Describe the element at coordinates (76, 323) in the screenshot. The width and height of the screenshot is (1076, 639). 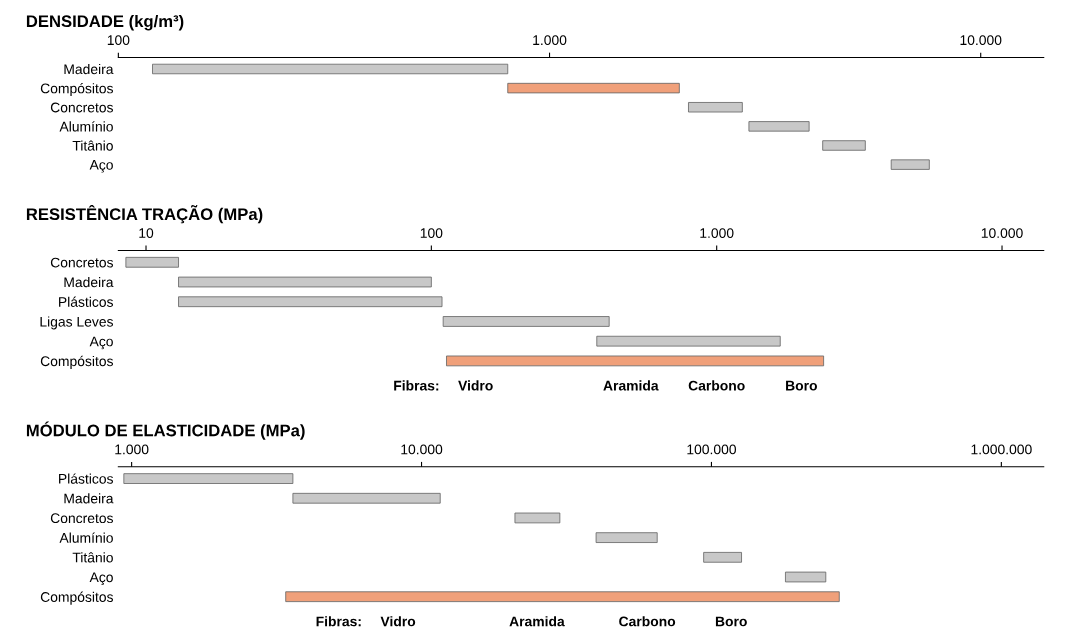
I see `y-tick-label: Ligas Leves` at that location.